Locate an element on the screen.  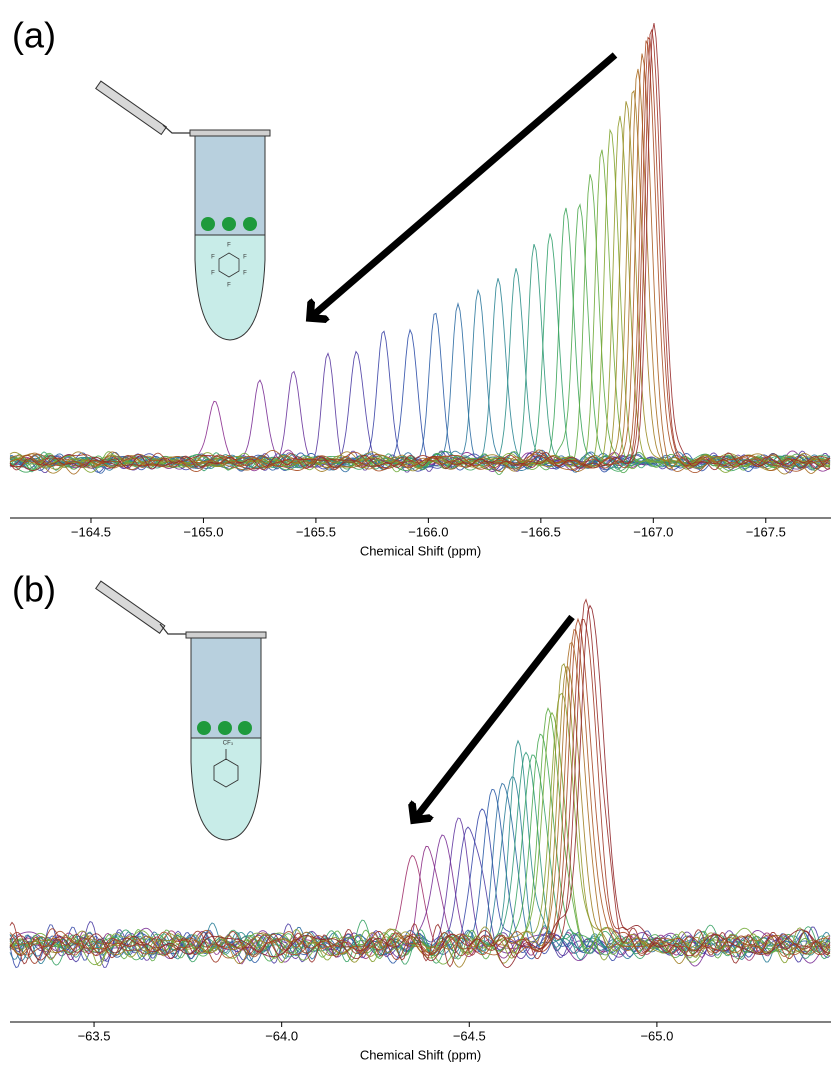
substituent-label: CF₃ is located at coordinates (228, 744).